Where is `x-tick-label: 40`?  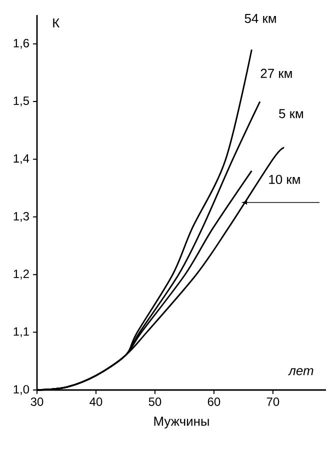 x-tick-label: 40 is located at coordinates (96, 402).